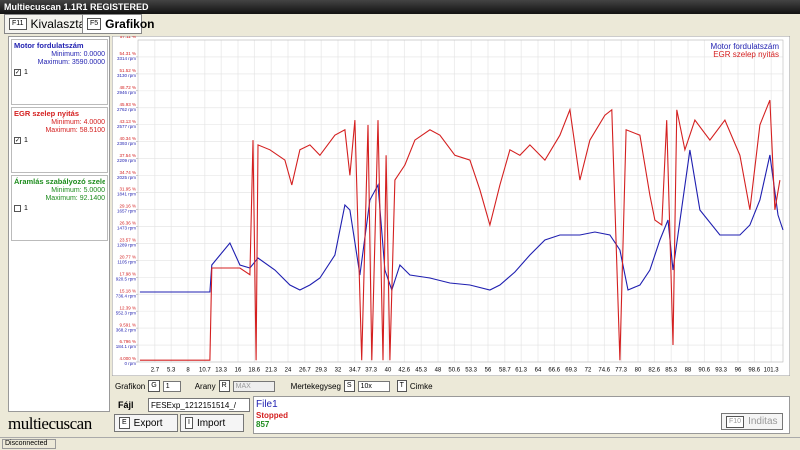 The width and height of the screenshot is (800, 450). I want to click on x-tick-label: 48, so click(438, 371).